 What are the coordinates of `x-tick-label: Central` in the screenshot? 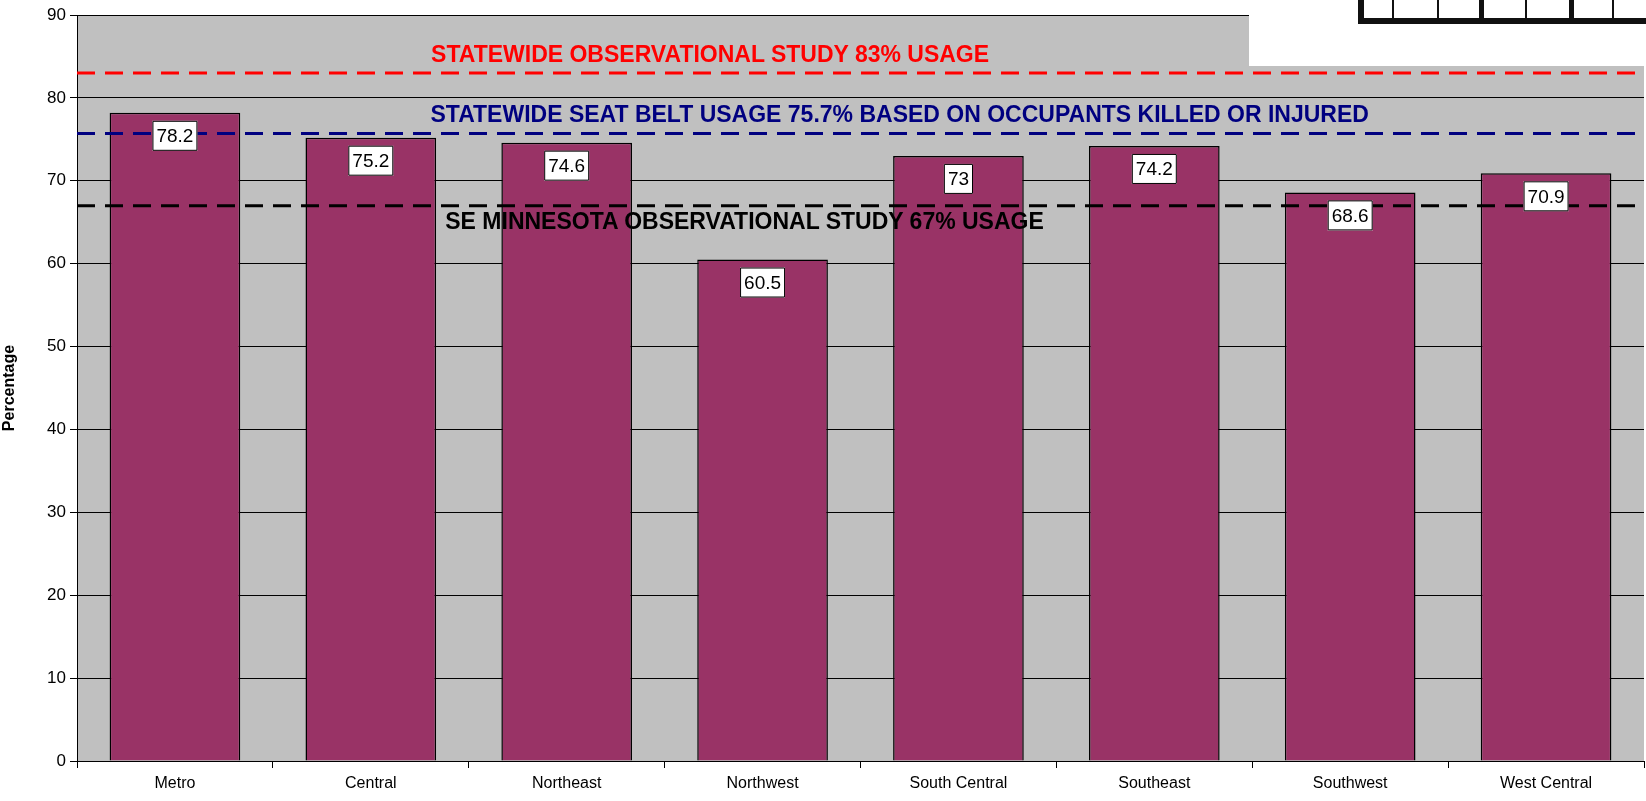 It's located at (371, 783).